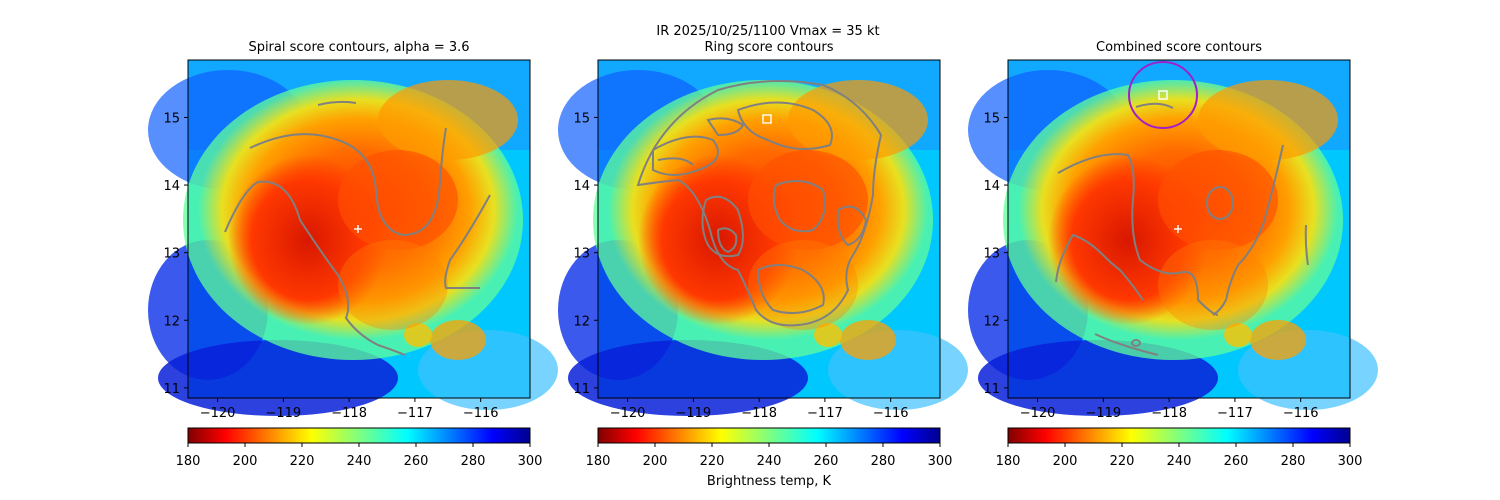 Image resolution: width=1500 pixels, height=500 pixels. Describe the element at coordinates (768, 47) in the screenshot. I see `panel-title: Ring score contours` at that location.